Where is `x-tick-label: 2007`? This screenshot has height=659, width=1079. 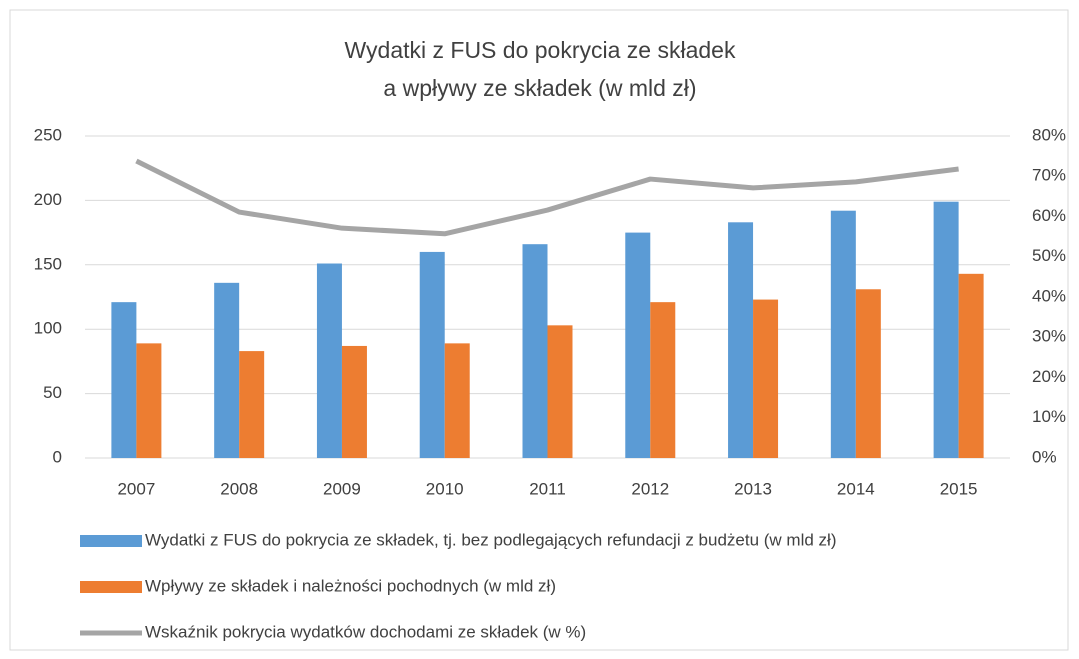
x-tick-label: 2007 is located at coordinates (136, 488).